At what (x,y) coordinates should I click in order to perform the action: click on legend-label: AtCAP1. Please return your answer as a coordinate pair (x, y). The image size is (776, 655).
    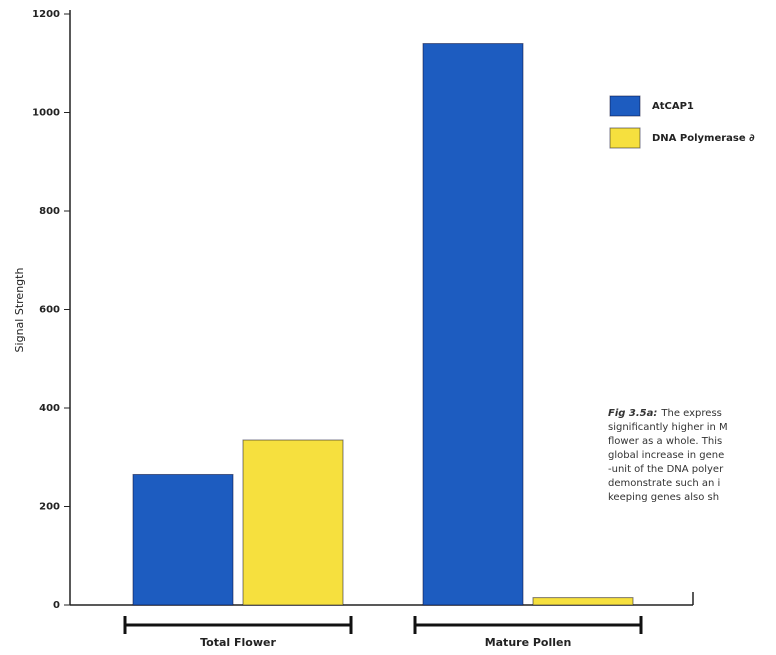
    Looking at the image, I should click on (673, 106).